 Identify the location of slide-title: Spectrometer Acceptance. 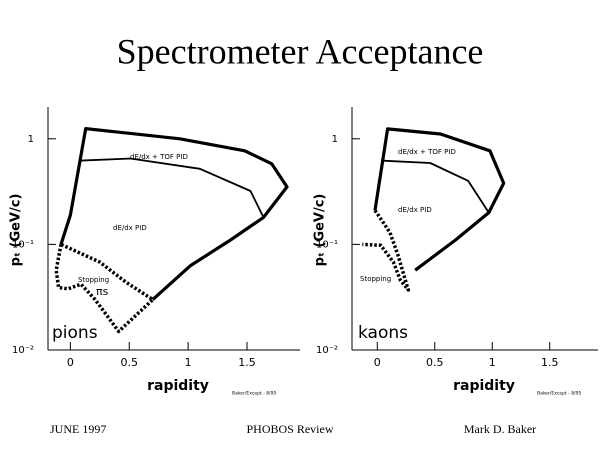
(300, 51).